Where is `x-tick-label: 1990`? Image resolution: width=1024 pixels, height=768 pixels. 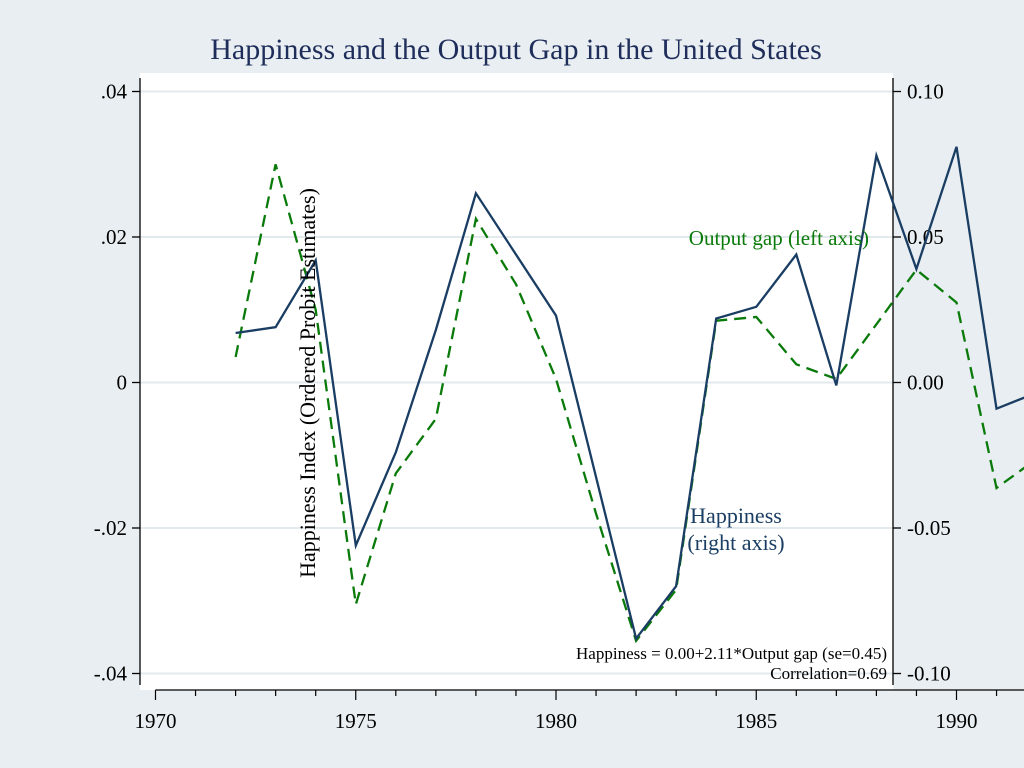
x-tick-label: 1990 is located at coordinates (957, 721).